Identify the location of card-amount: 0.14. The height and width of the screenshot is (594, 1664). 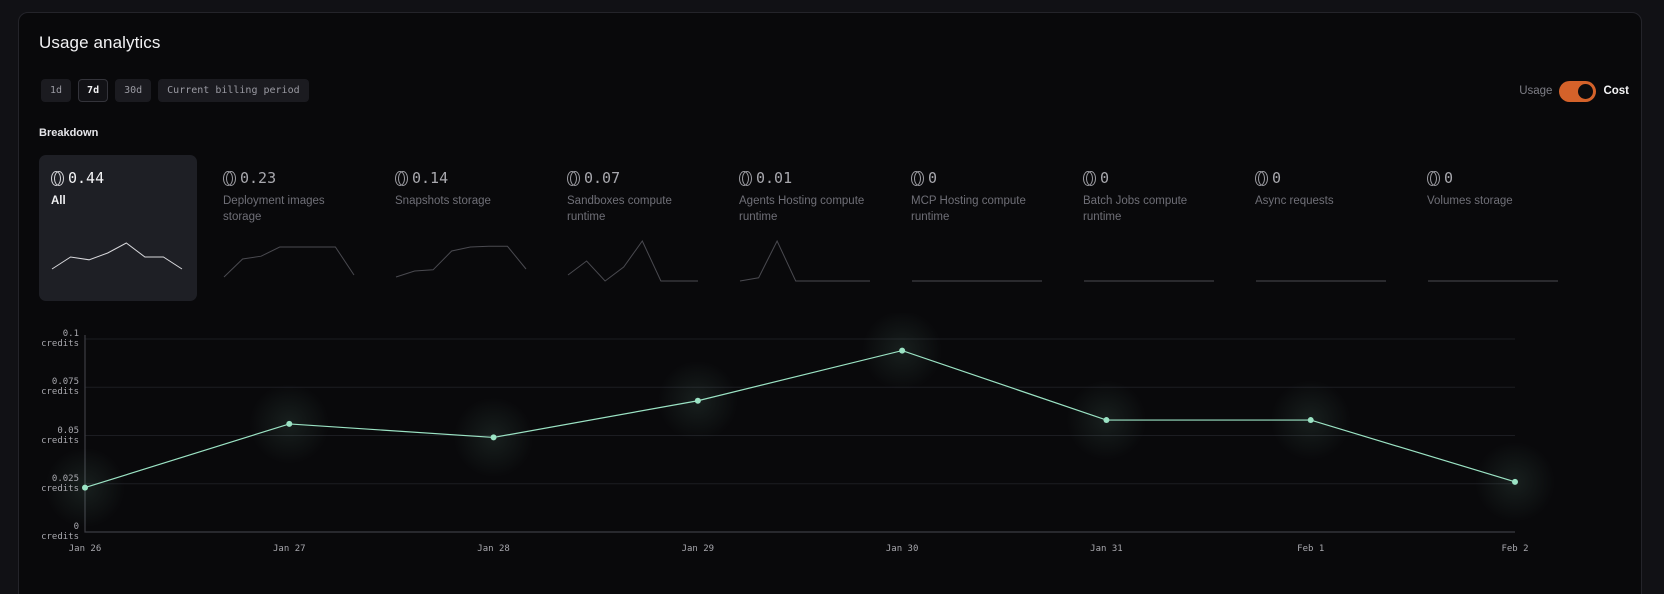
(430, 178).